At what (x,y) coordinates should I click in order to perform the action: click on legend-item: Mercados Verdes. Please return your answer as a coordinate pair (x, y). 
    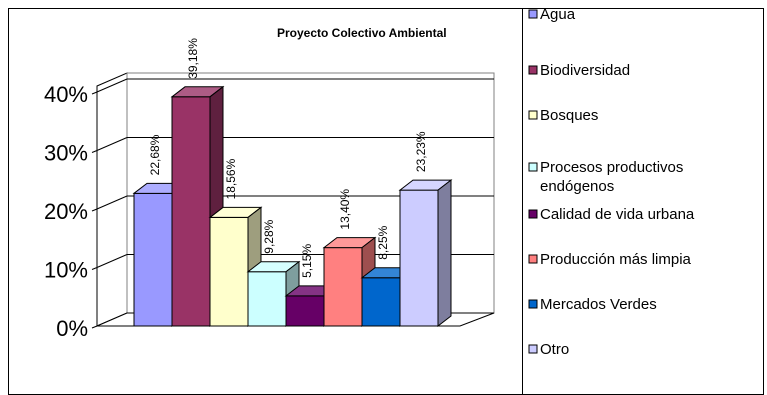
    Looking at the image, I should click on (592, 304).